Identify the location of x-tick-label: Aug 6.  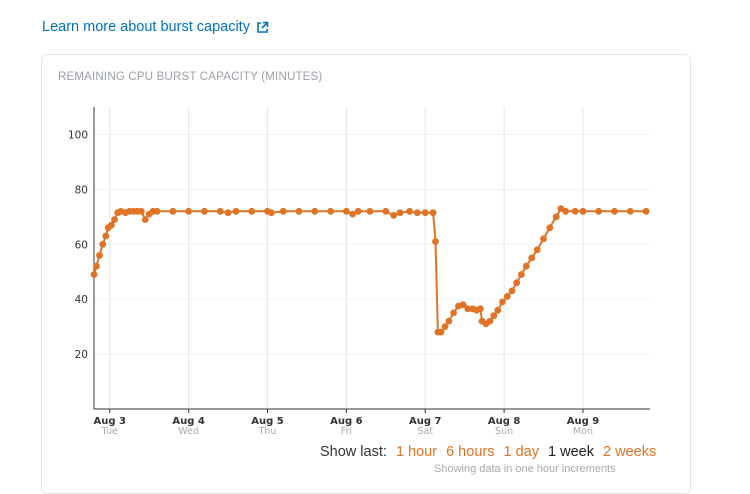
(346, 421).